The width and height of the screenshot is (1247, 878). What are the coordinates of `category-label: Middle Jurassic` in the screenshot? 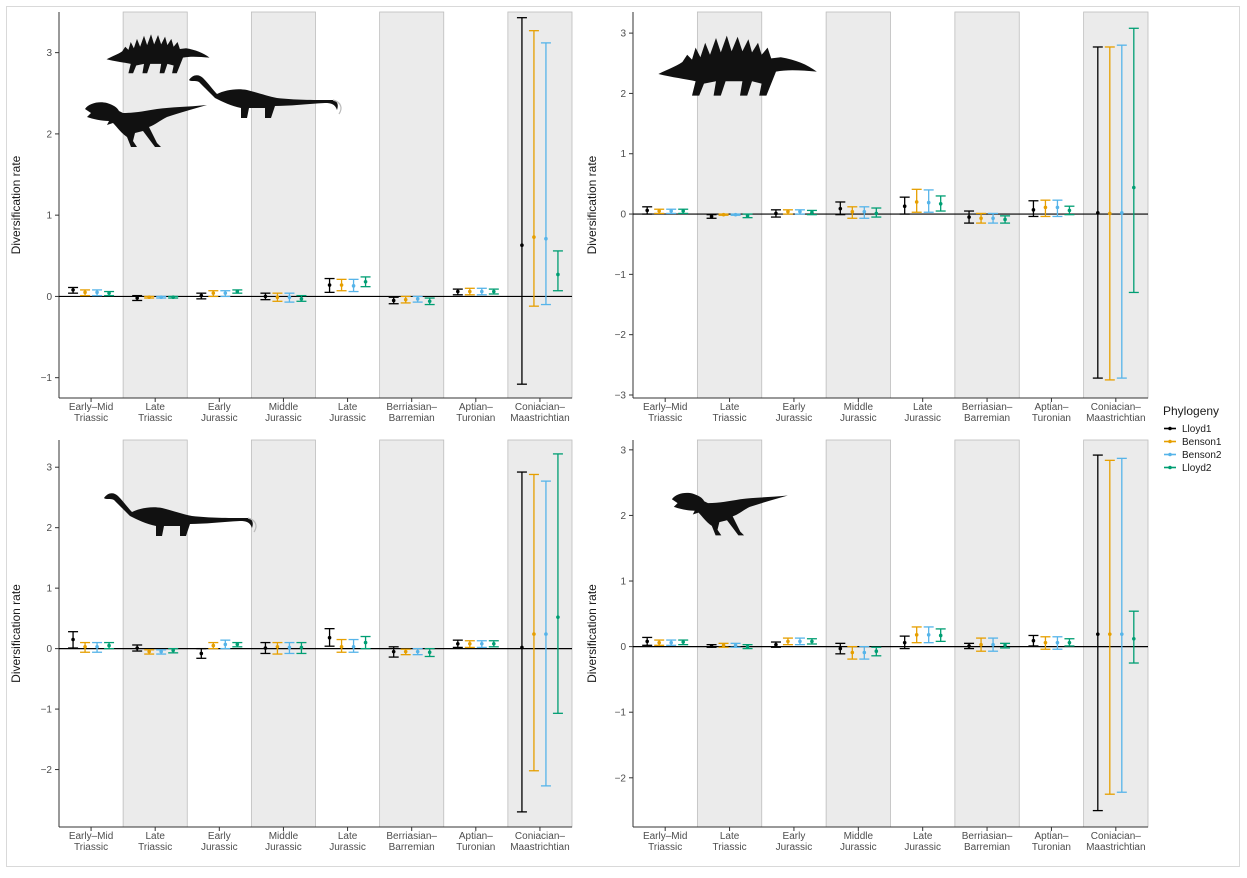 It's located at (283, 842).